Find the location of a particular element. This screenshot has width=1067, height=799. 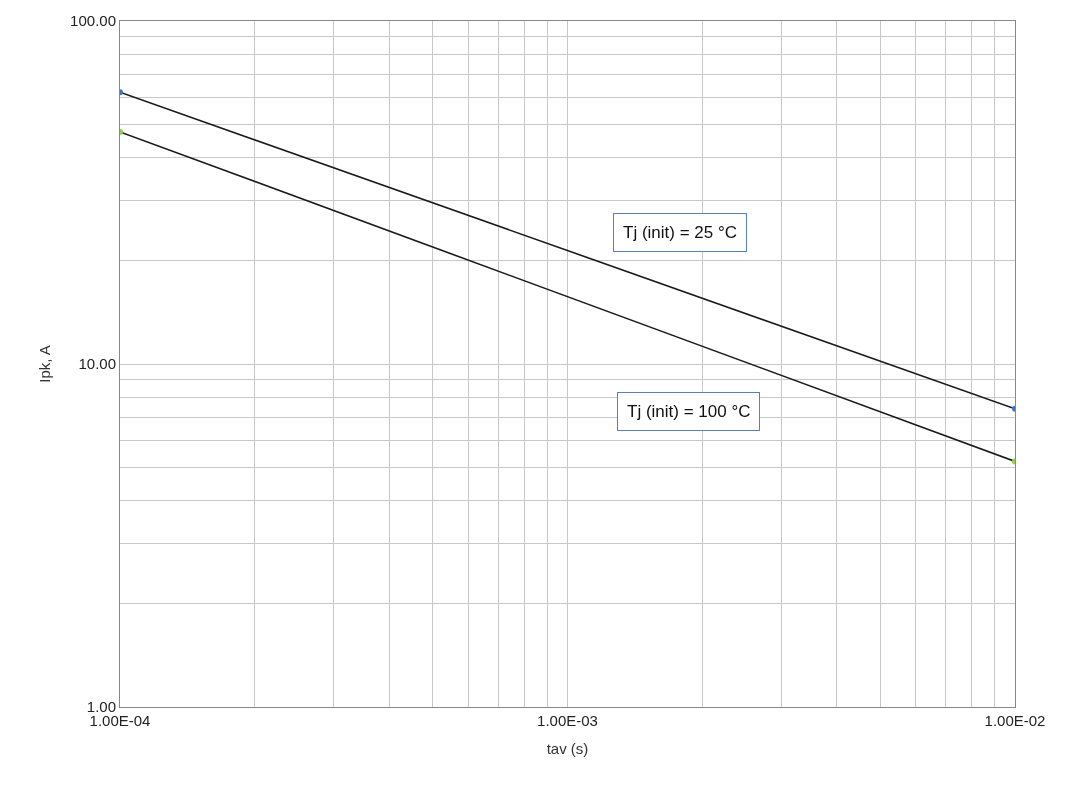

y-tick-label: 10.00 is located at coordinates (97, 364).